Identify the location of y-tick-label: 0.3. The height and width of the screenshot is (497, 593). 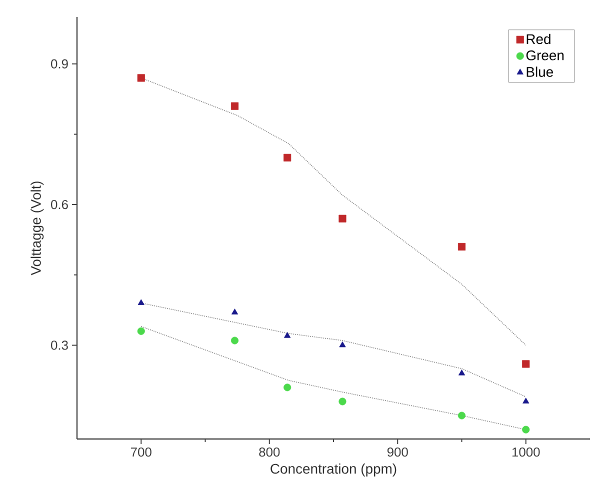
(59, 345).